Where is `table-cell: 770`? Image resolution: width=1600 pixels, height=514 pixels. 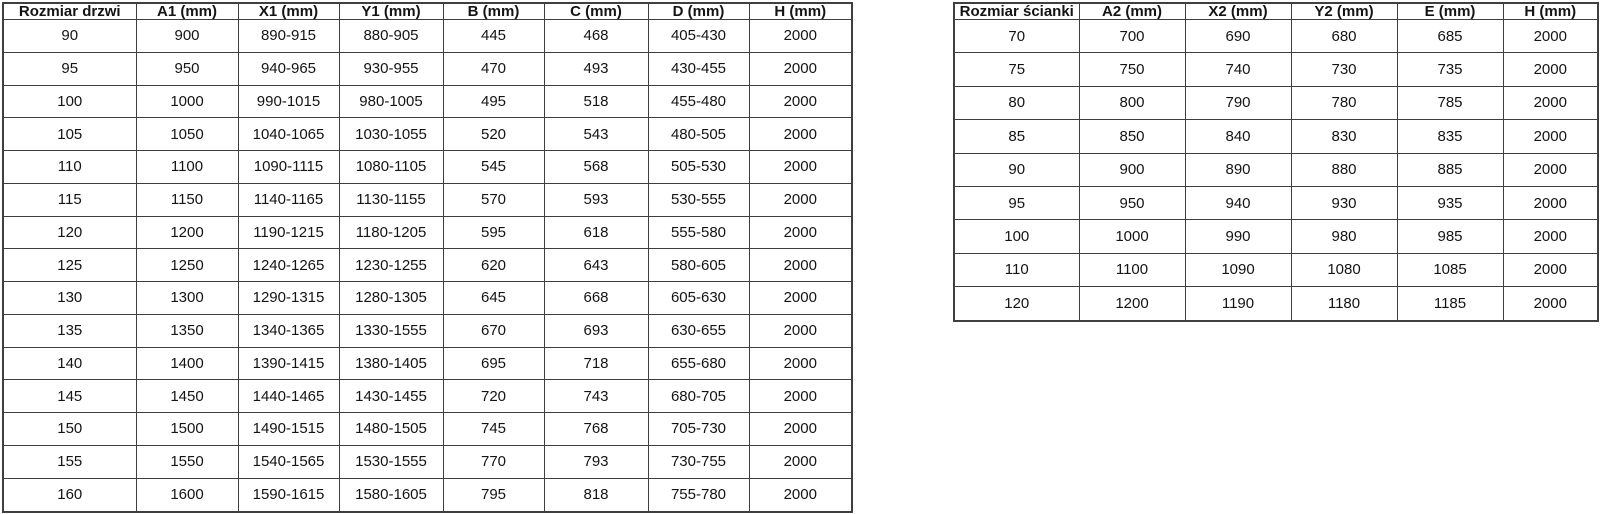 table-cell: 770 is located at coordinates (493, 461).